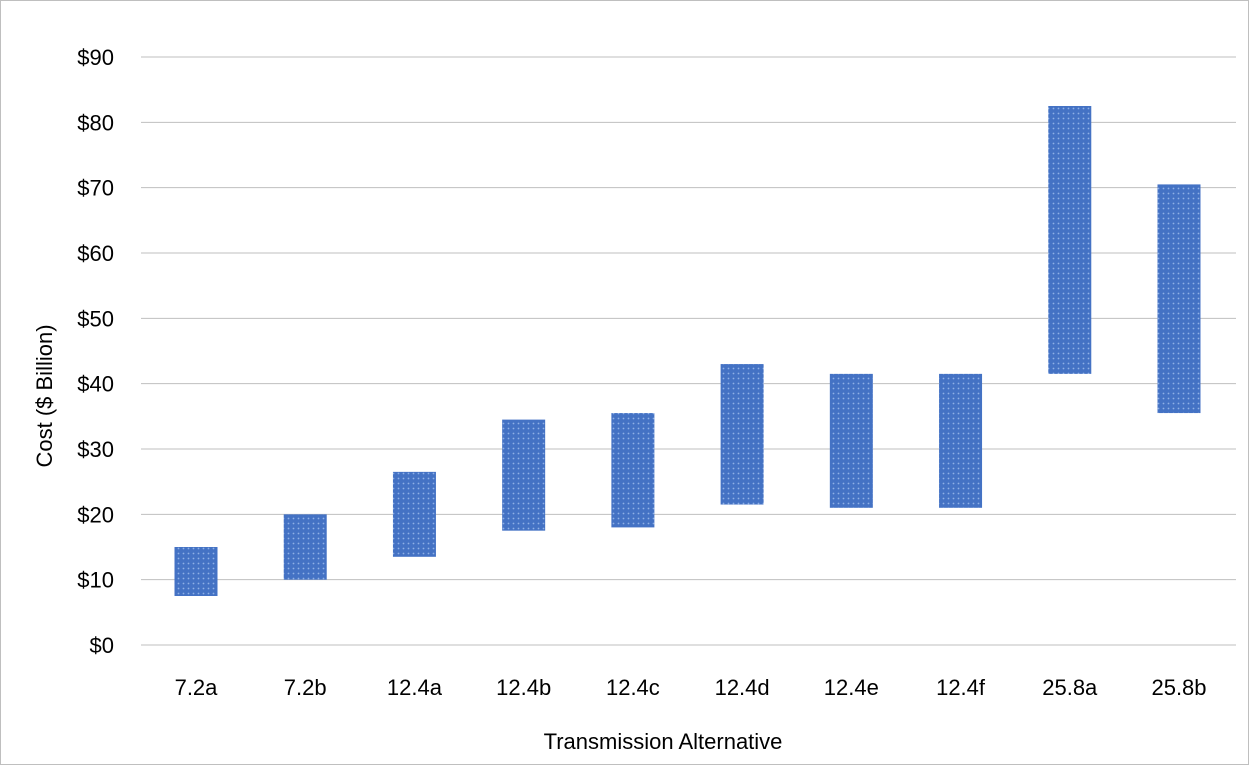 The image size is (1249, 766). I want to click on y-tick-label: $60, so click(95, 253).